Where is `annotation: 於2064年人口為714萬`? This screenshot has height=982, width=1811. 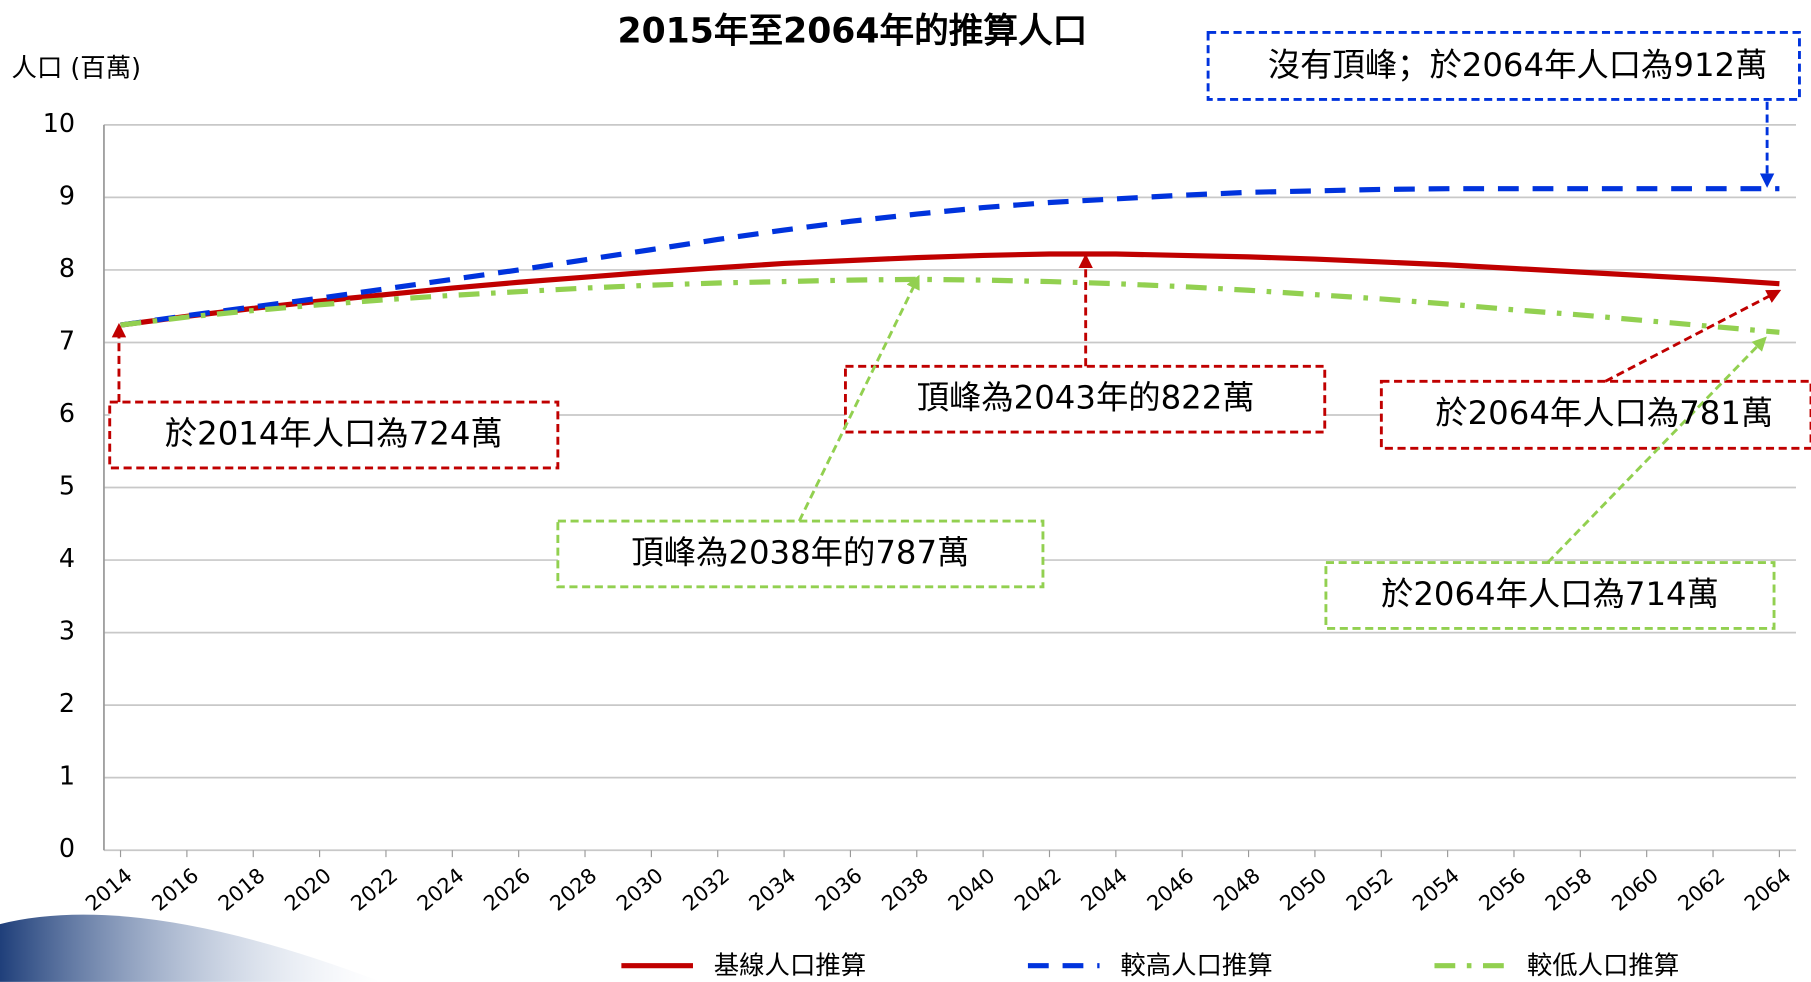
annotation: 於2064年人口為714萬 is located at coordinates (1550, 594).